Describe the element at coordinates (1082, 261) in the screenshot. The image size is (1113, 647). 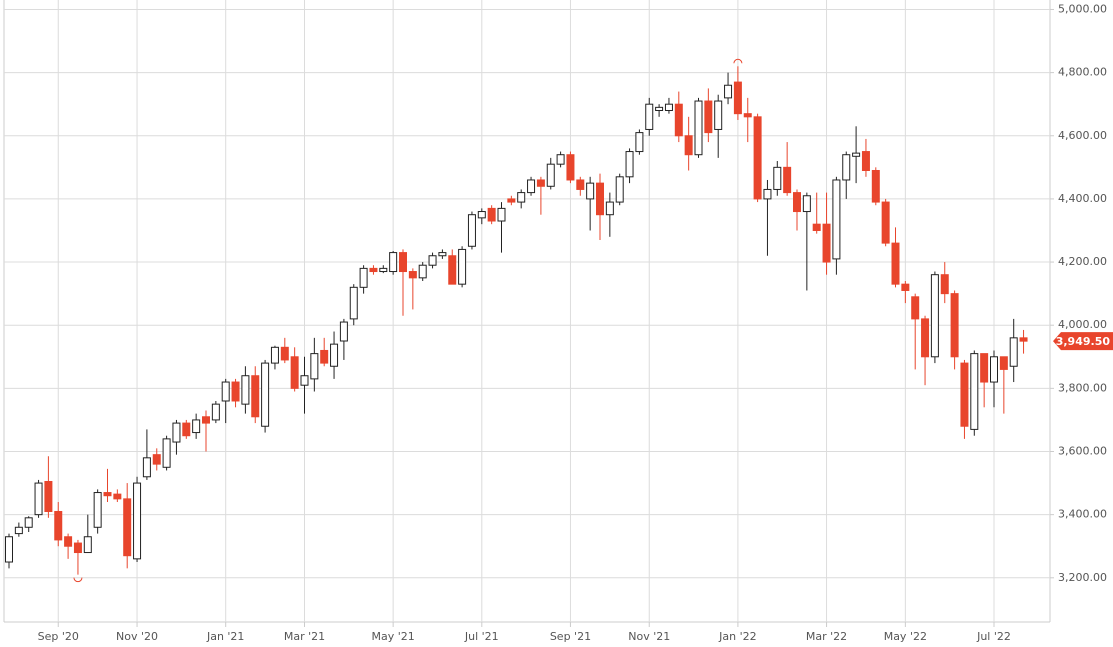
I see `y-tick-label: 4,200.00` at that location.